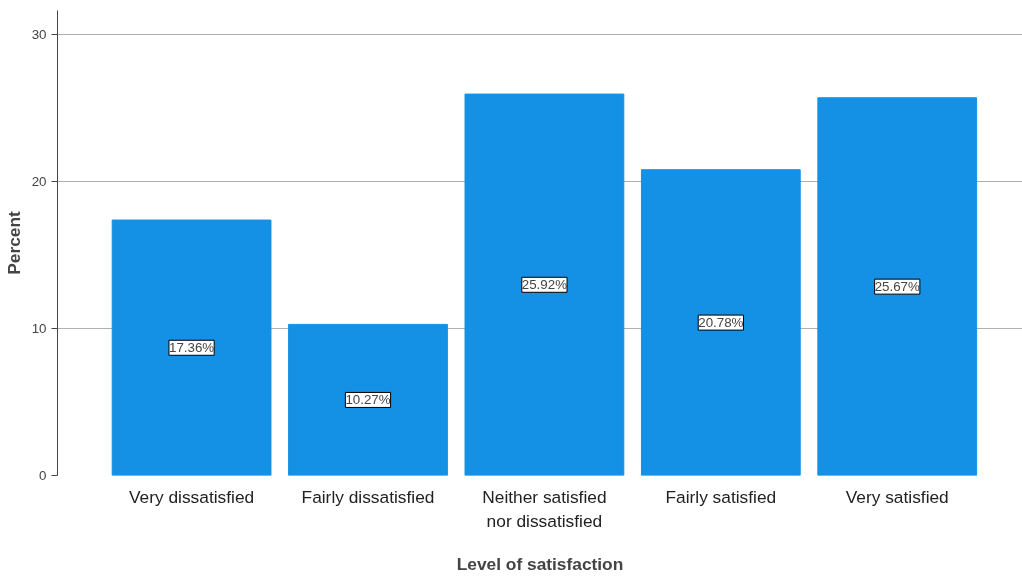 This screenshot has height=576, width=1022. I want to click on y-tick-label: 0, so click(43, 475).